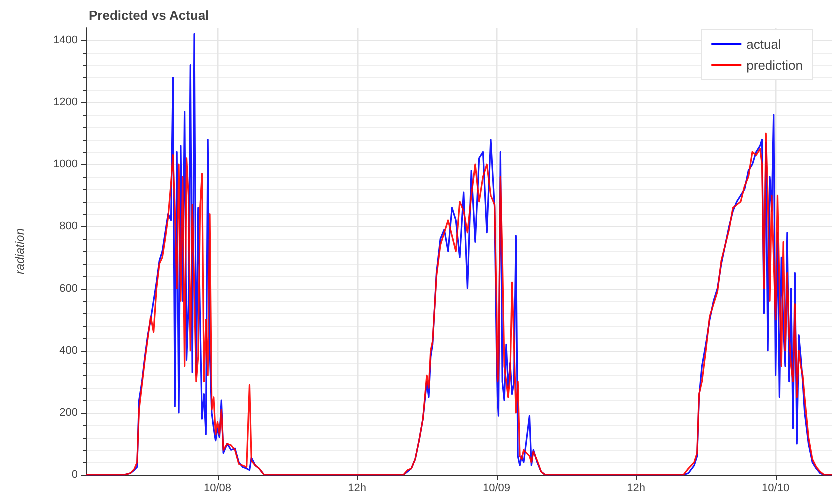 The image size is (835, 496). Describe the element at coordinates (66, 40) in the screenshot. I see `y-tick-label: 1400` at that location.